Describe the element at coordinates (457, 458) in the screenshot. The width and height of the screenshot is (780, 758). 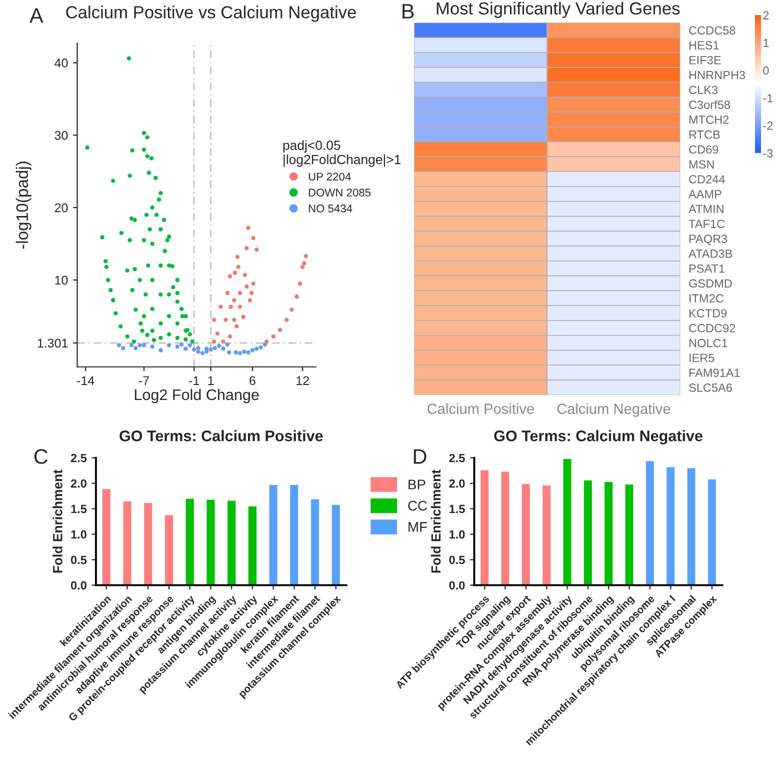
I see `y-tick-label: 2.5` at that location.